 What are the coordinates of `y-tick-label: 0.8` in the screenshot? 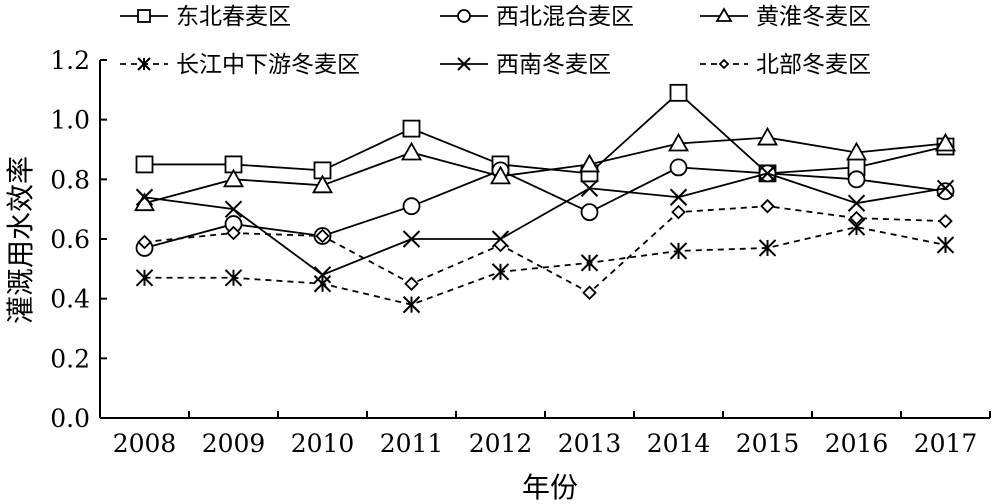 It's located at (70, 179).